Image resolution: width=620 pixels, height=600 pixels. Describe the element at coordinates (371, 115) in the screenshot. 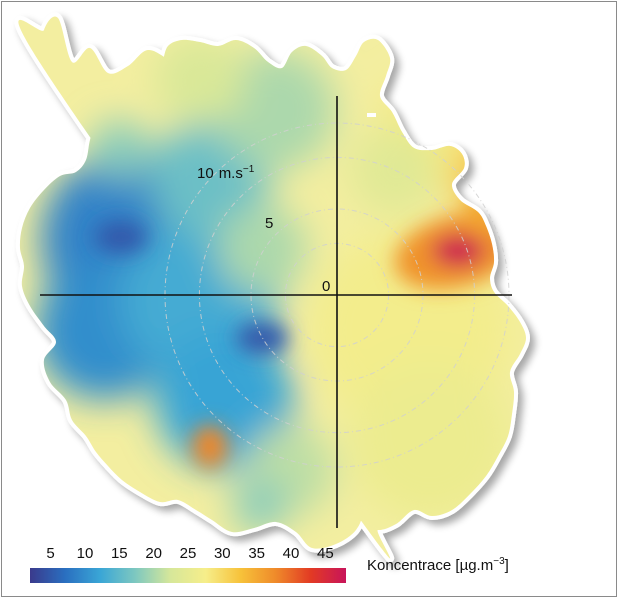

I see `north-tick` at that location.